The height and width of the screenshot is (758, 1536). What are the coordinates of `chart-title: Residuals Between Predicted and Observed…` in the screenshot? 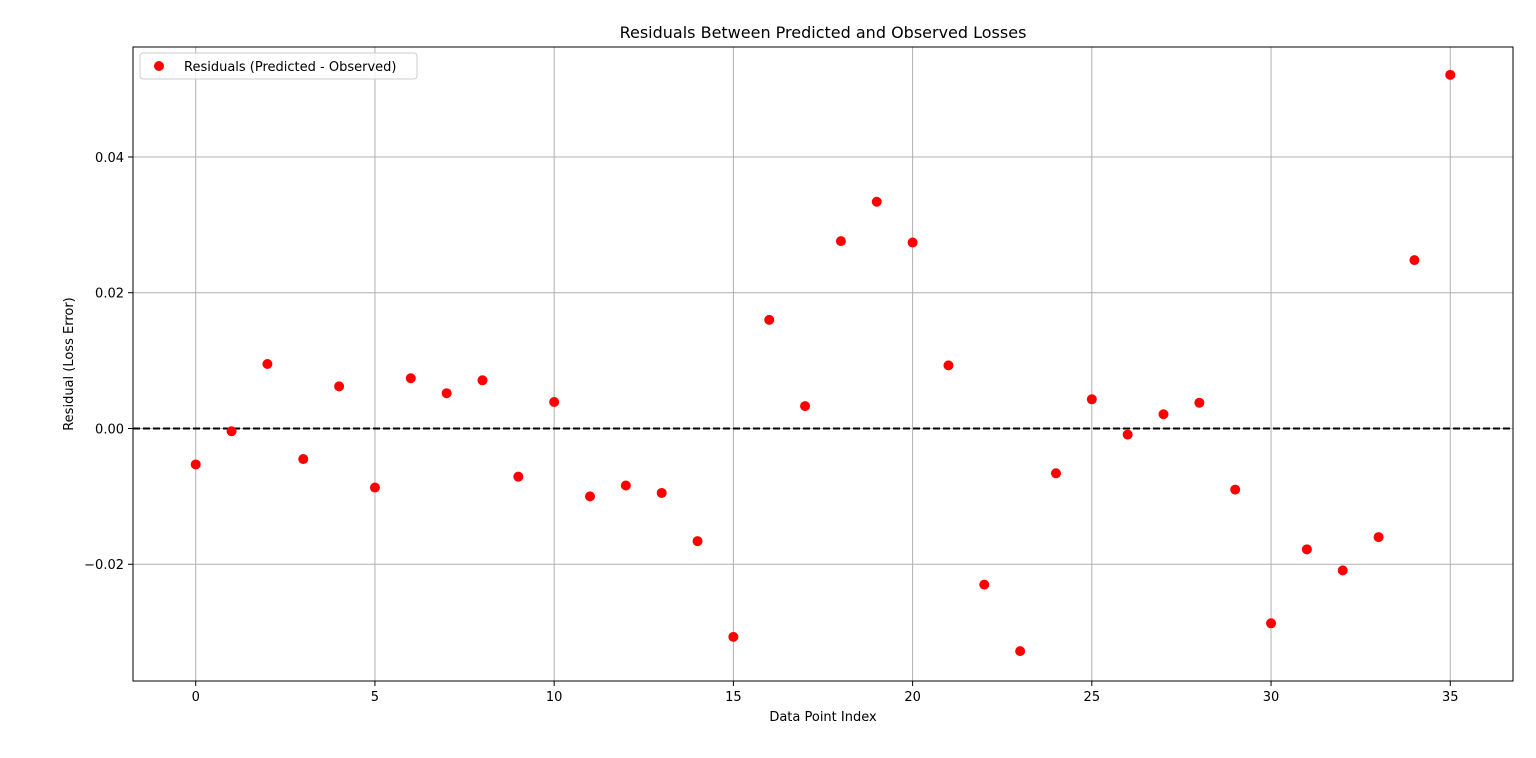 It's located at (823, 32).